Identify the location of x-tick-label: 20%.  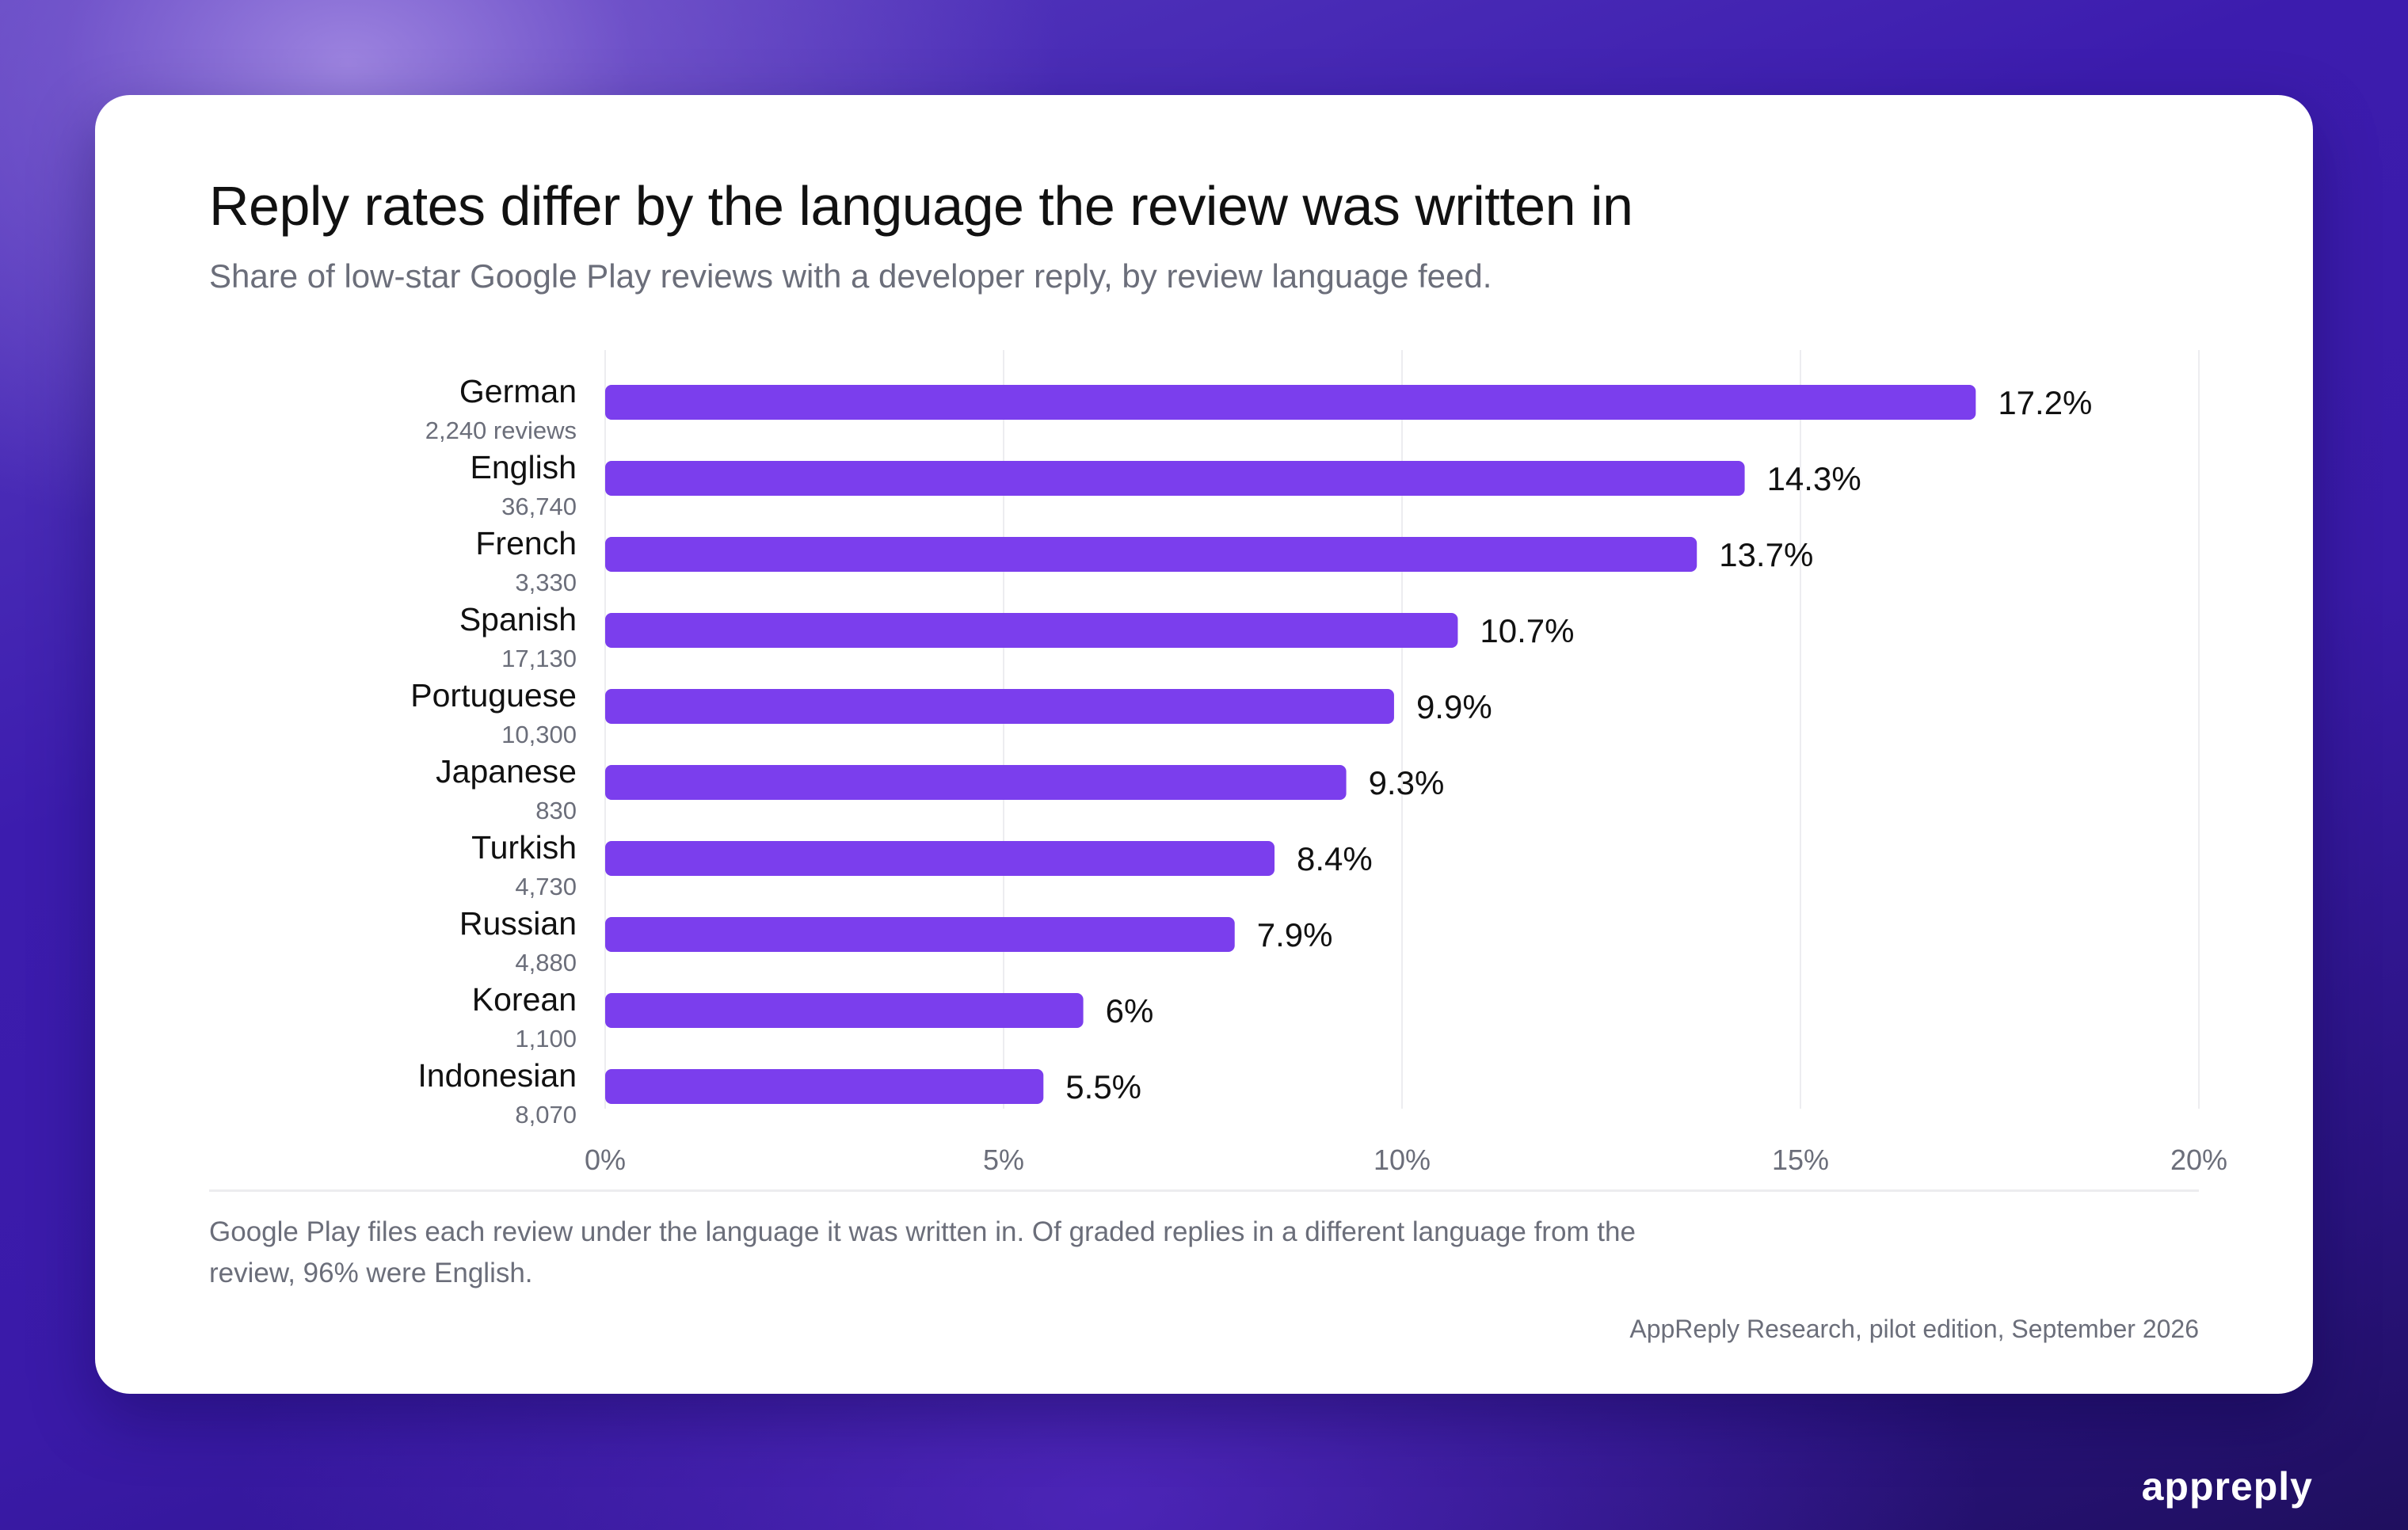
(2198, 1160).